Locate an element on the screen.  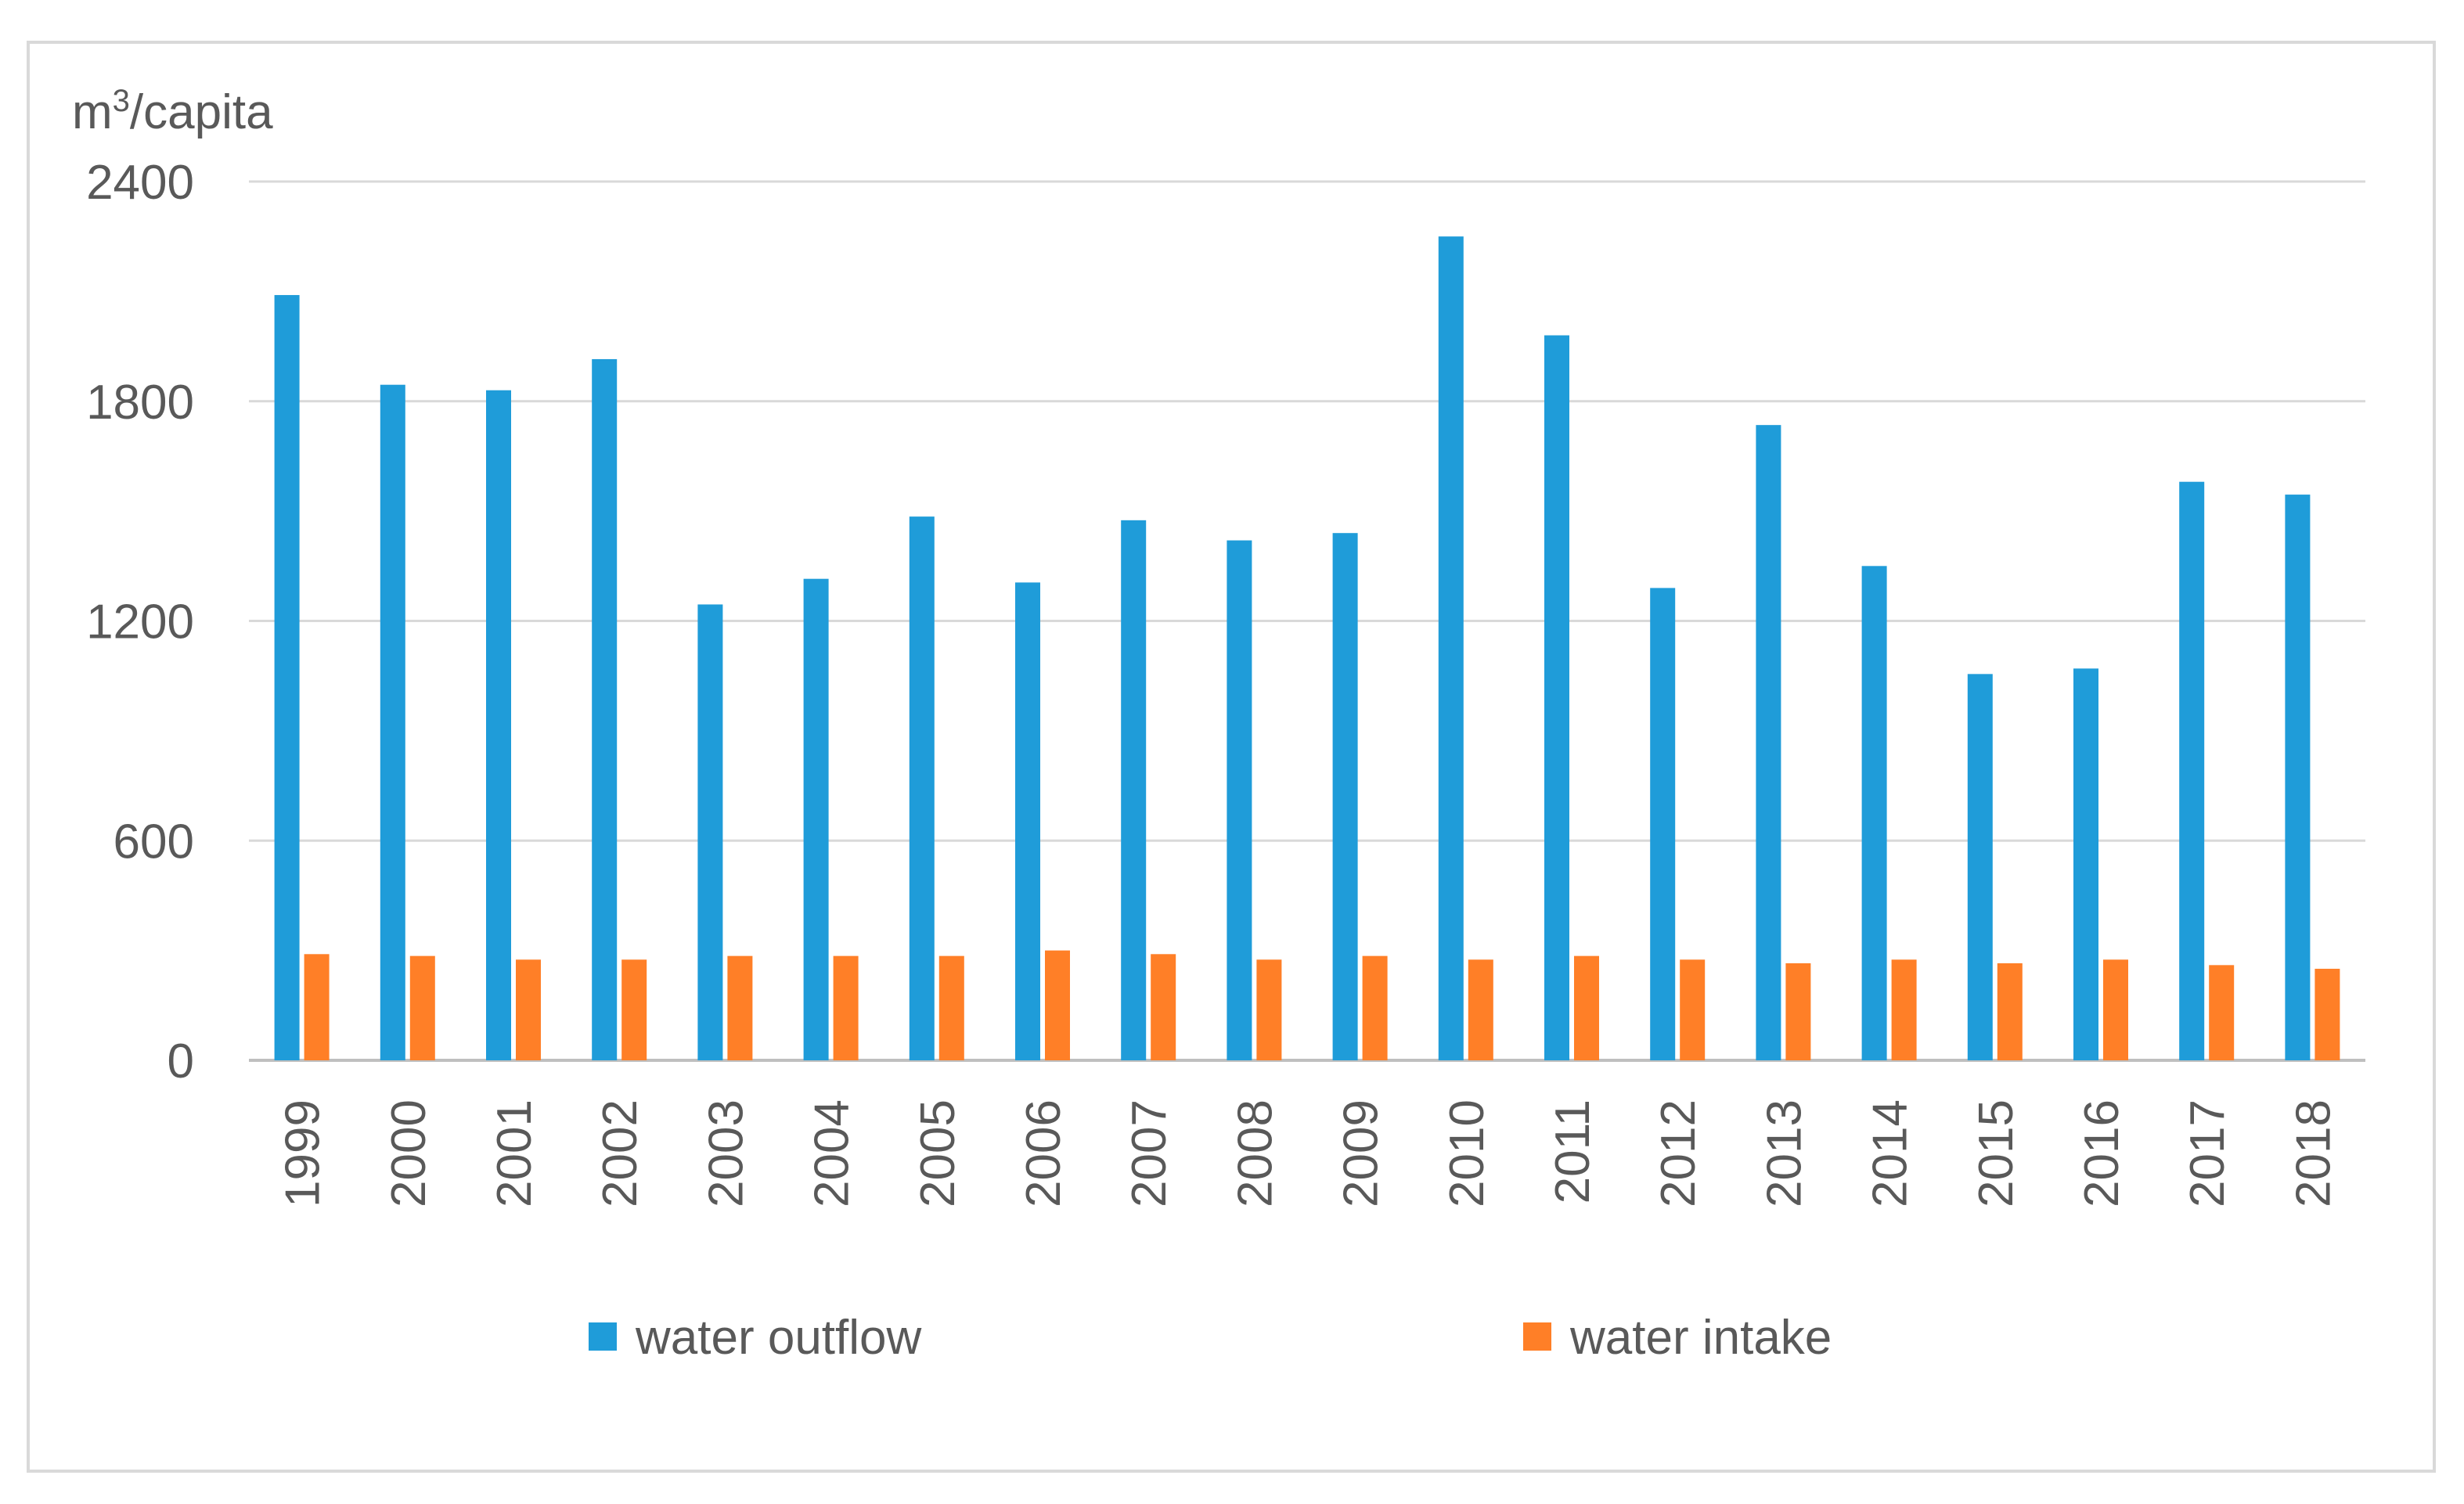
bar-water-intake-2015 is located at coordinates (2010, 1011).